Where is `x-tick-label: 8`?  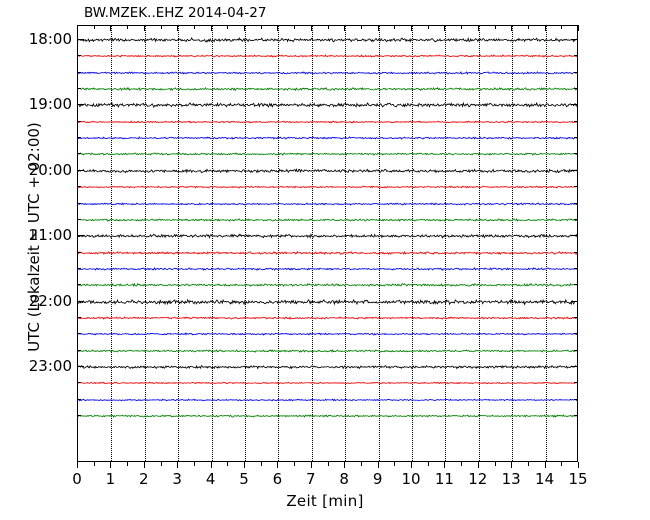 x-tick-label: 8 is located at coordinates (344, 479).